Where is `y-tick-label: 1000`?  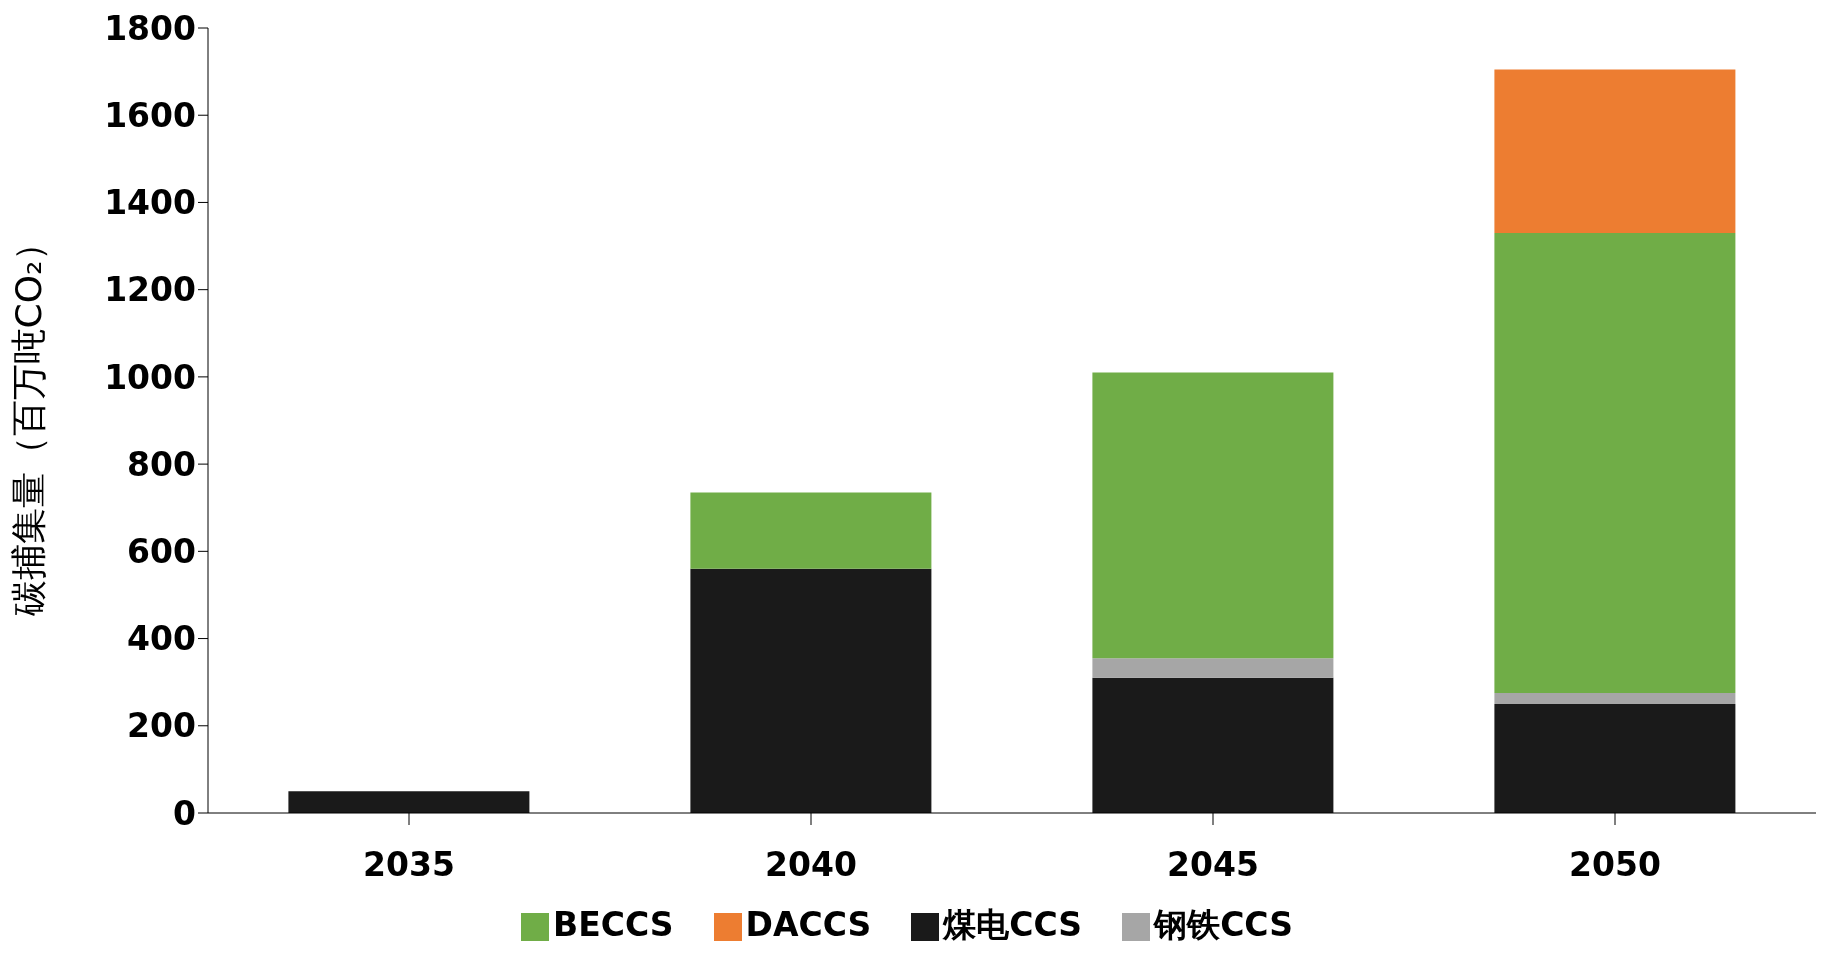
y-tick-label: 1000 is located at coordinates (150, 377).